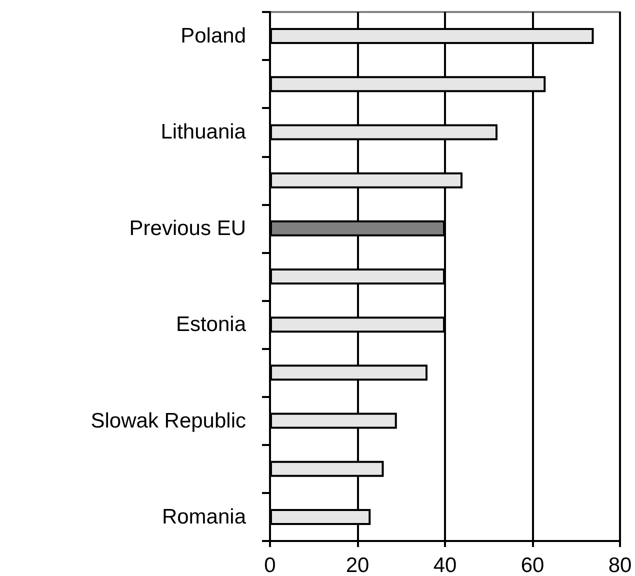 This screenshot has width=635, height=576. Describe the element at coordinates (532, 565) in the screenshot. I see `x-tick-label: 60` at that location.